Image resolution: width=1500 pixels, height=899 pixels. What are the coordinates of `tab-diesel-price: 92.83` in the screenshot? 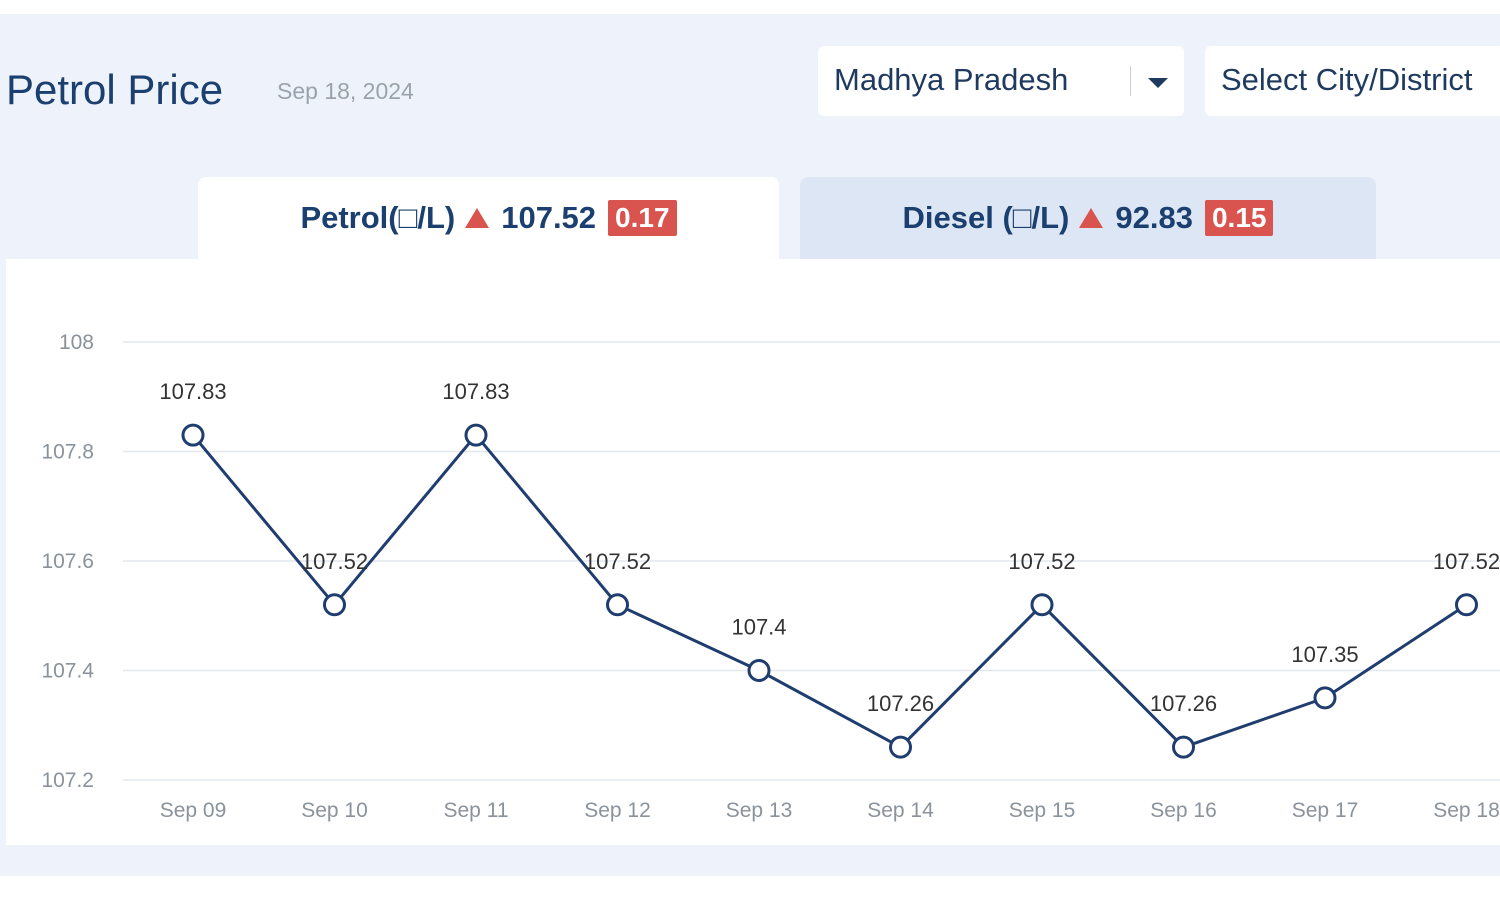 It's located at (1154, 217).